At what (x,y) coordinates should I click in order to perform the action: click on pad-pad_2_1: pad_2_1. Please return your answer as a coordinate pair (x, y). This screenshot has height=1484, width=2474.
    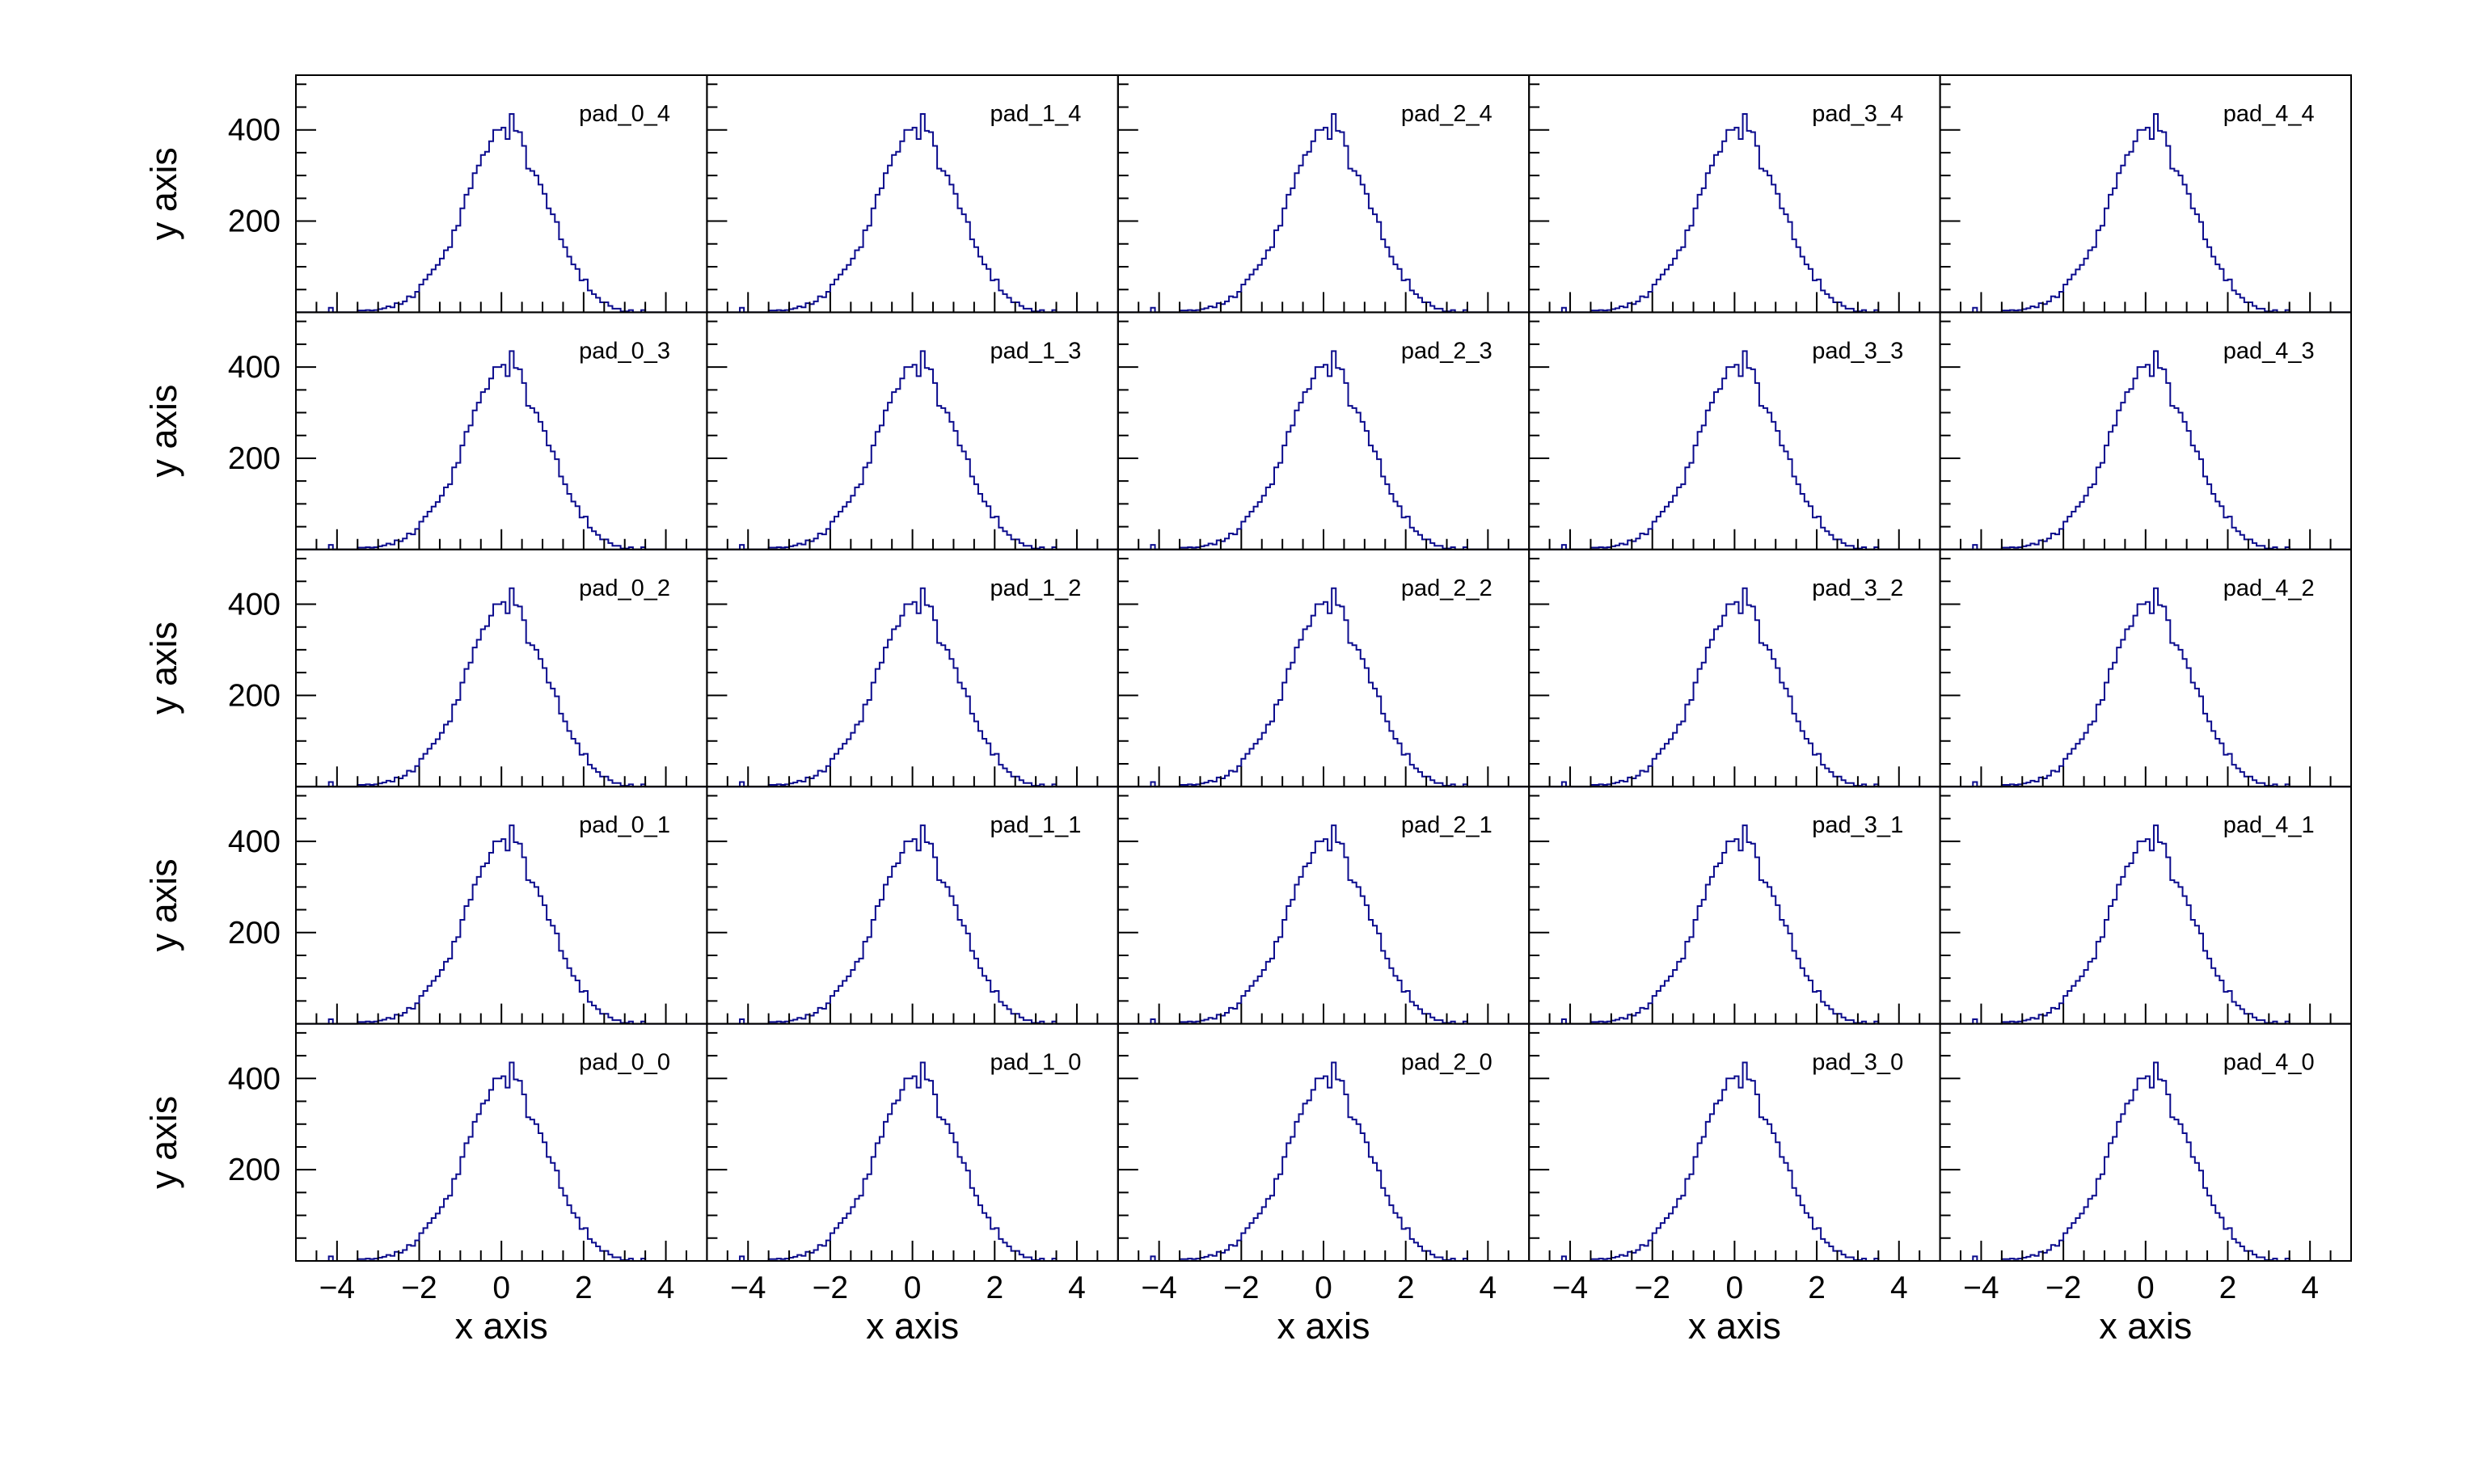
    Looking at the image, I should click on (1323, 905).